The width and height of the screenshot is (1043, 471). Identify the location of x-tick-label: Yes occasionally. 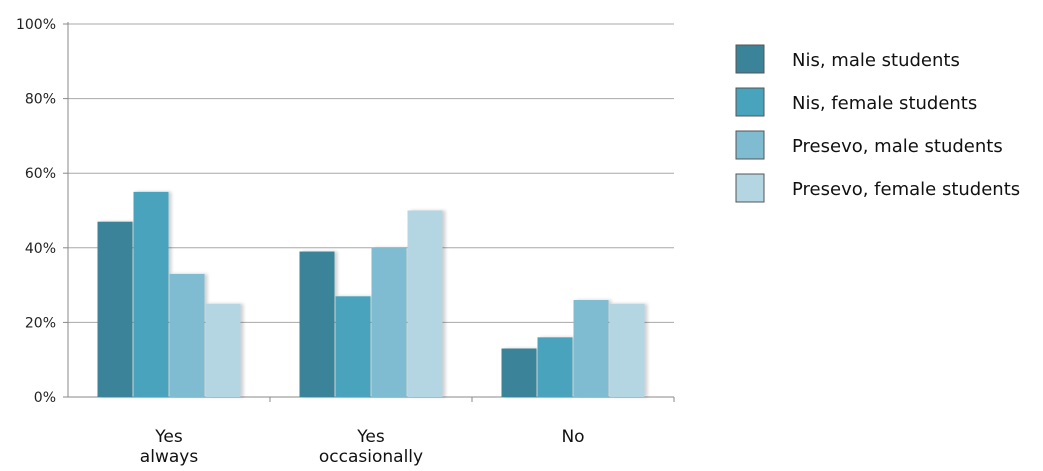
(371, 447).